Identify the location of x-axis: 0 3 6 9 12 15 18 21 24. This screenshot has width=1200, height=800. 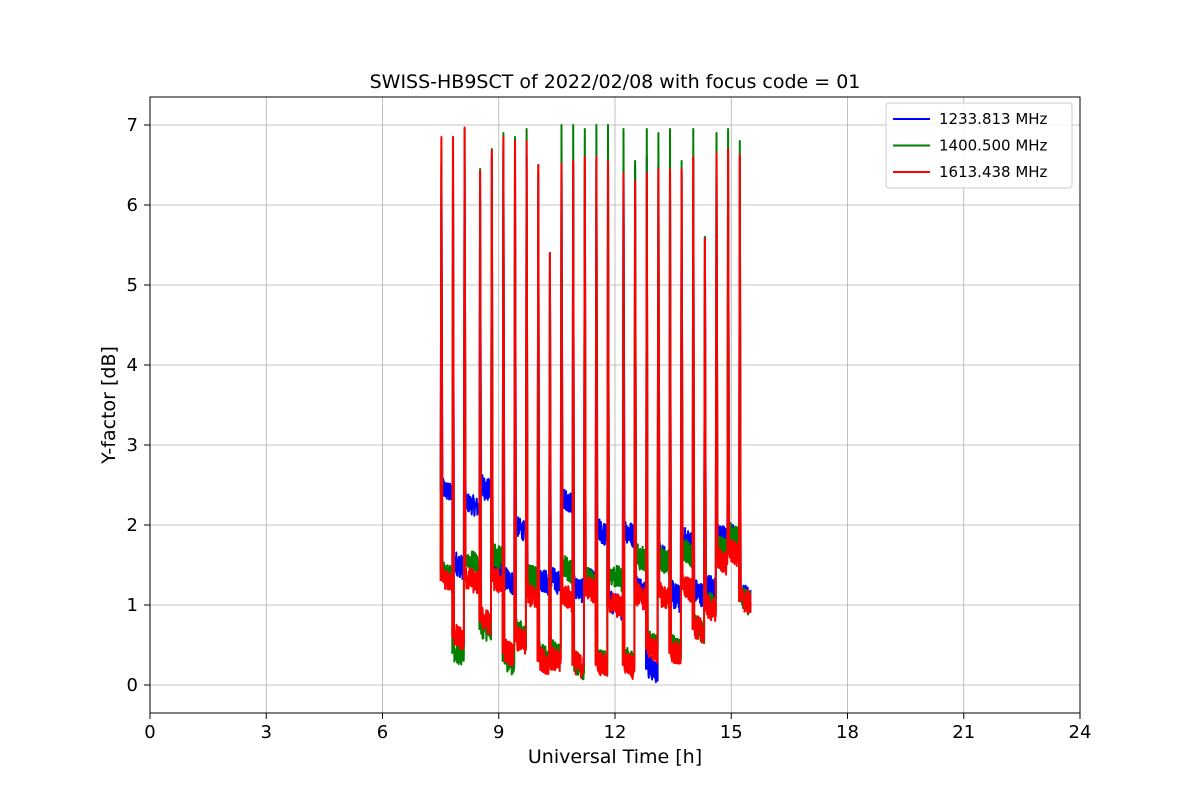
(617, 728).